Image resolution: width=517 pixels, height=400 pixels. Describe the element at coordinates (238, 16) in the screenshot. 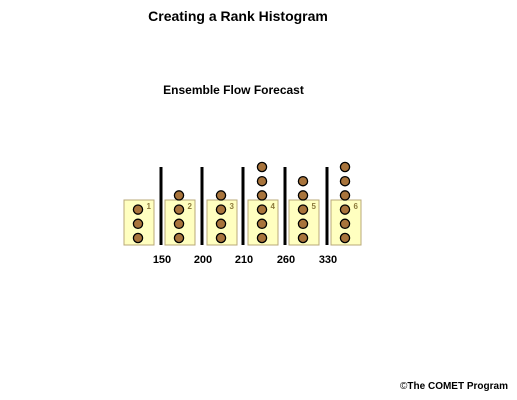

I see `page-title: Creating a Rank Histogram` at that location.